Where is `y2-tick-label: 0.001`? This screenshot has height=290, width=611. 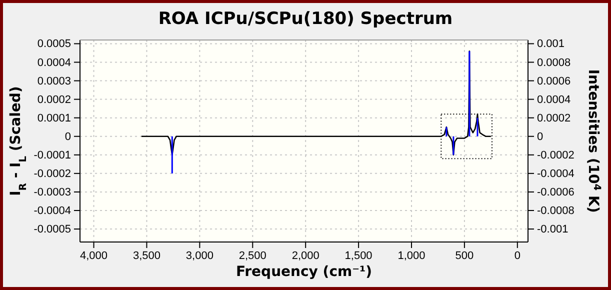 y2-tick-label: 0.001 is located at coordinates (551, 44).